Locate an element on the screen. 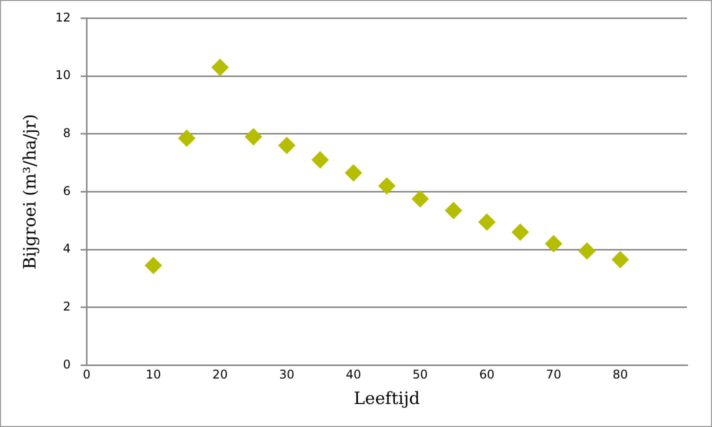 Image resolution: width=712 pixels, height=427 pixels. x-tick-label: 0 is located at coordinates (86, 375).